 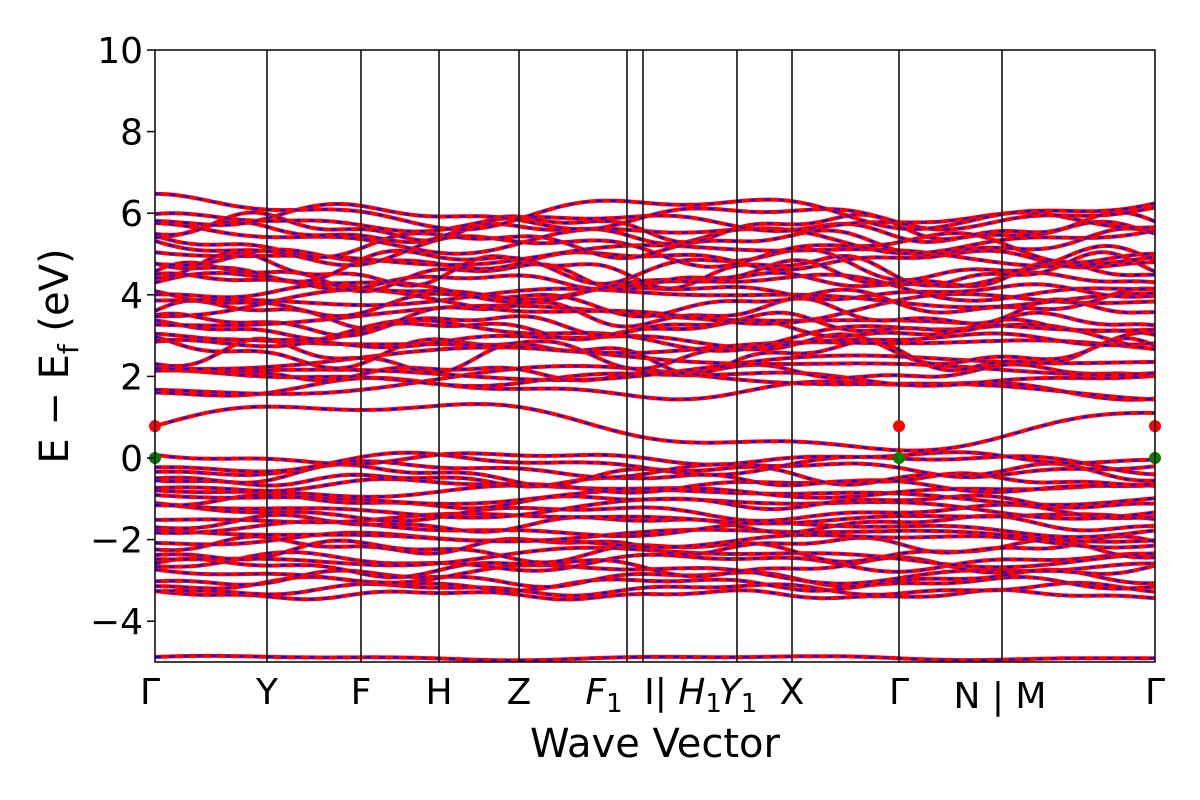 What do you see at coordinates (55, 409) in the screenshot?
I see `y-axis-title-main: E − E` at bounding box center [55, 409].